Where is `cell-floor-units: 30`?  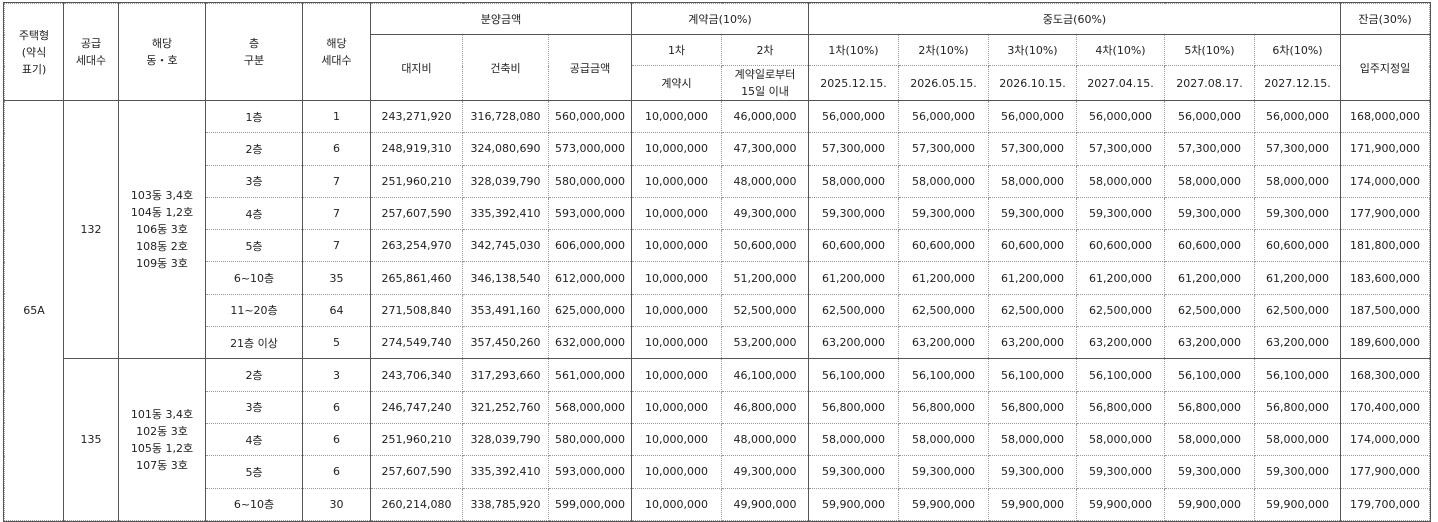 cell-floor-units: 30 is located at coordinates (336, 504).